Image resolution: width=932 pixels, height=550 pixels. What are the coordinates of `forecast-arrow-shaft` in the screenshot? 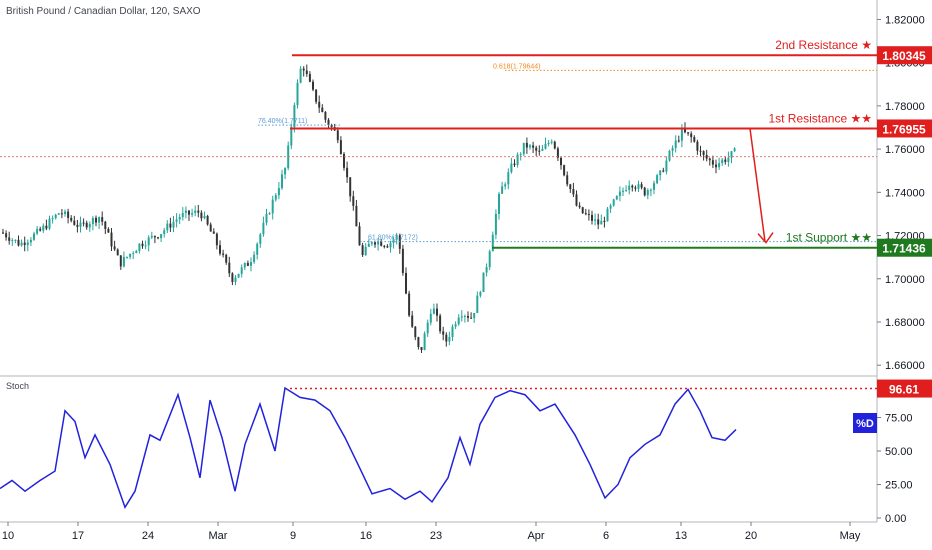 It's located at (757, 185).